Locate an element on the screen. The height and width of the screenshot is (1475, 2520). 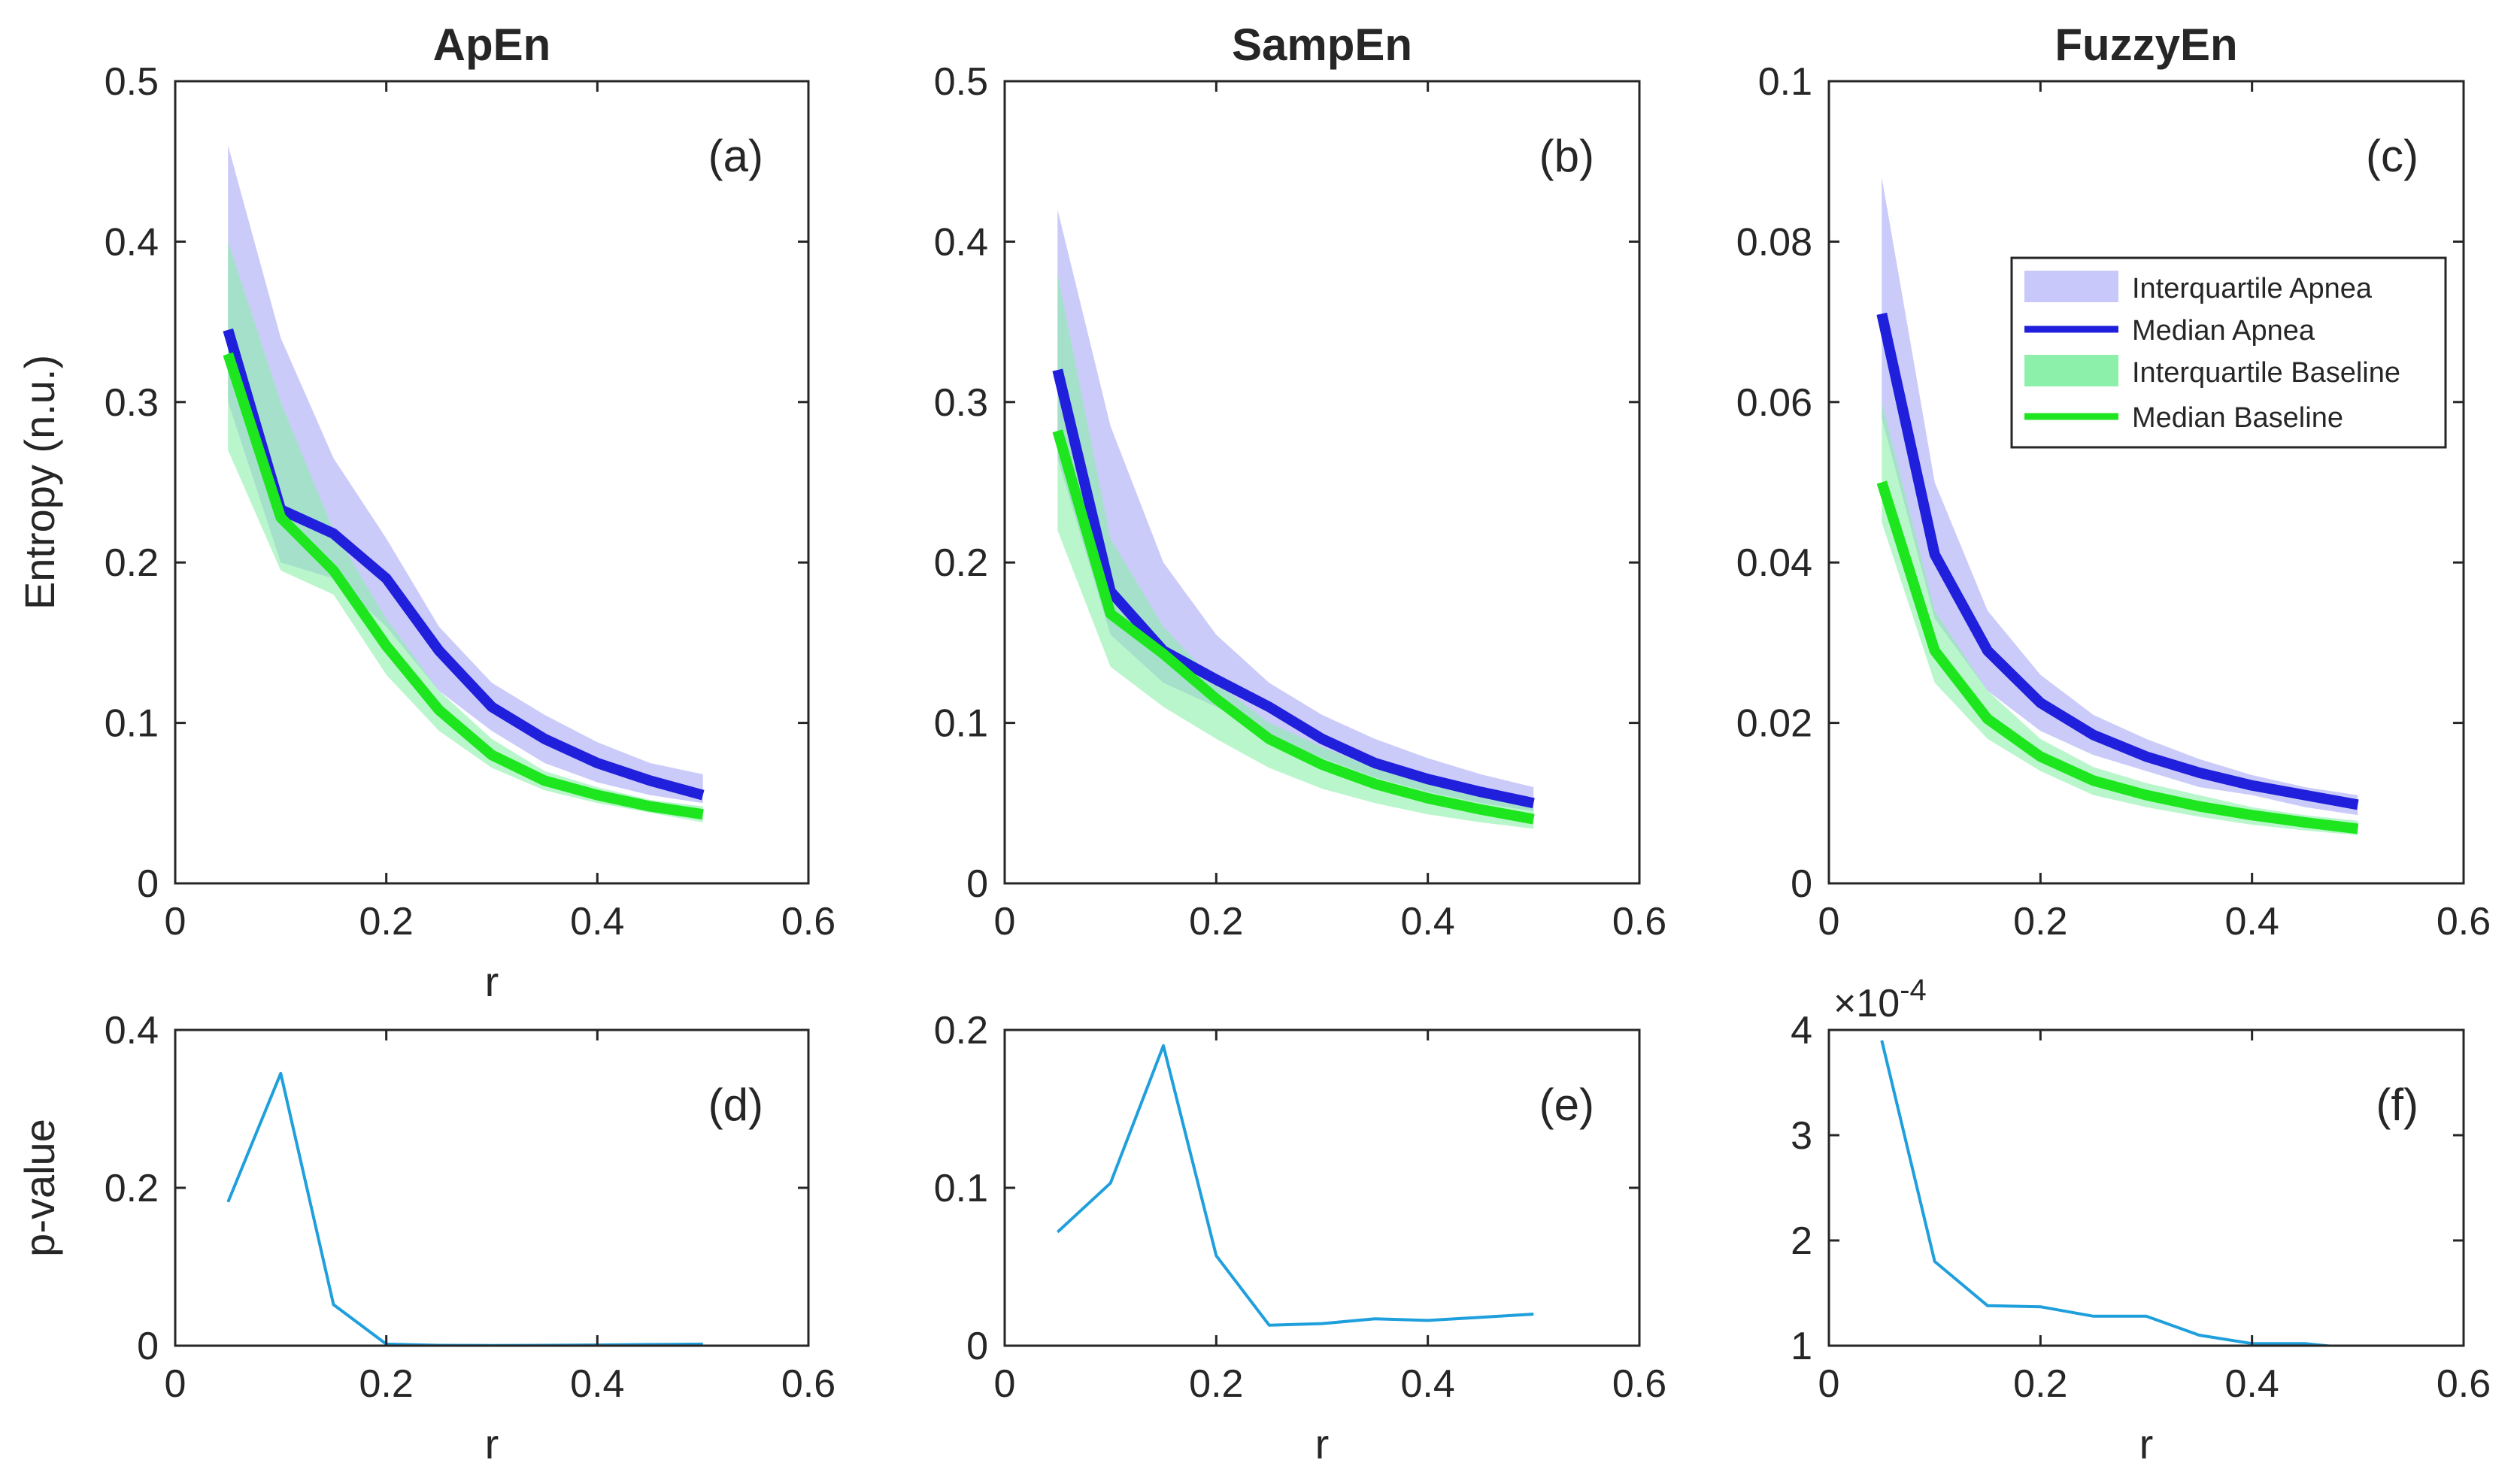
panel-label: (b) is located at coordinates (1566, 156).